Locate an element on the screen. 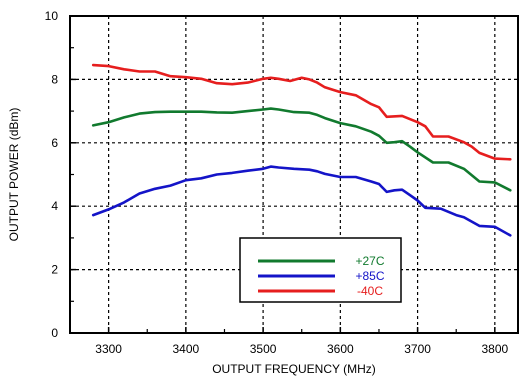 The image size is (529, 376). y-tick-label: 8 is located at coordinates (54, 79).